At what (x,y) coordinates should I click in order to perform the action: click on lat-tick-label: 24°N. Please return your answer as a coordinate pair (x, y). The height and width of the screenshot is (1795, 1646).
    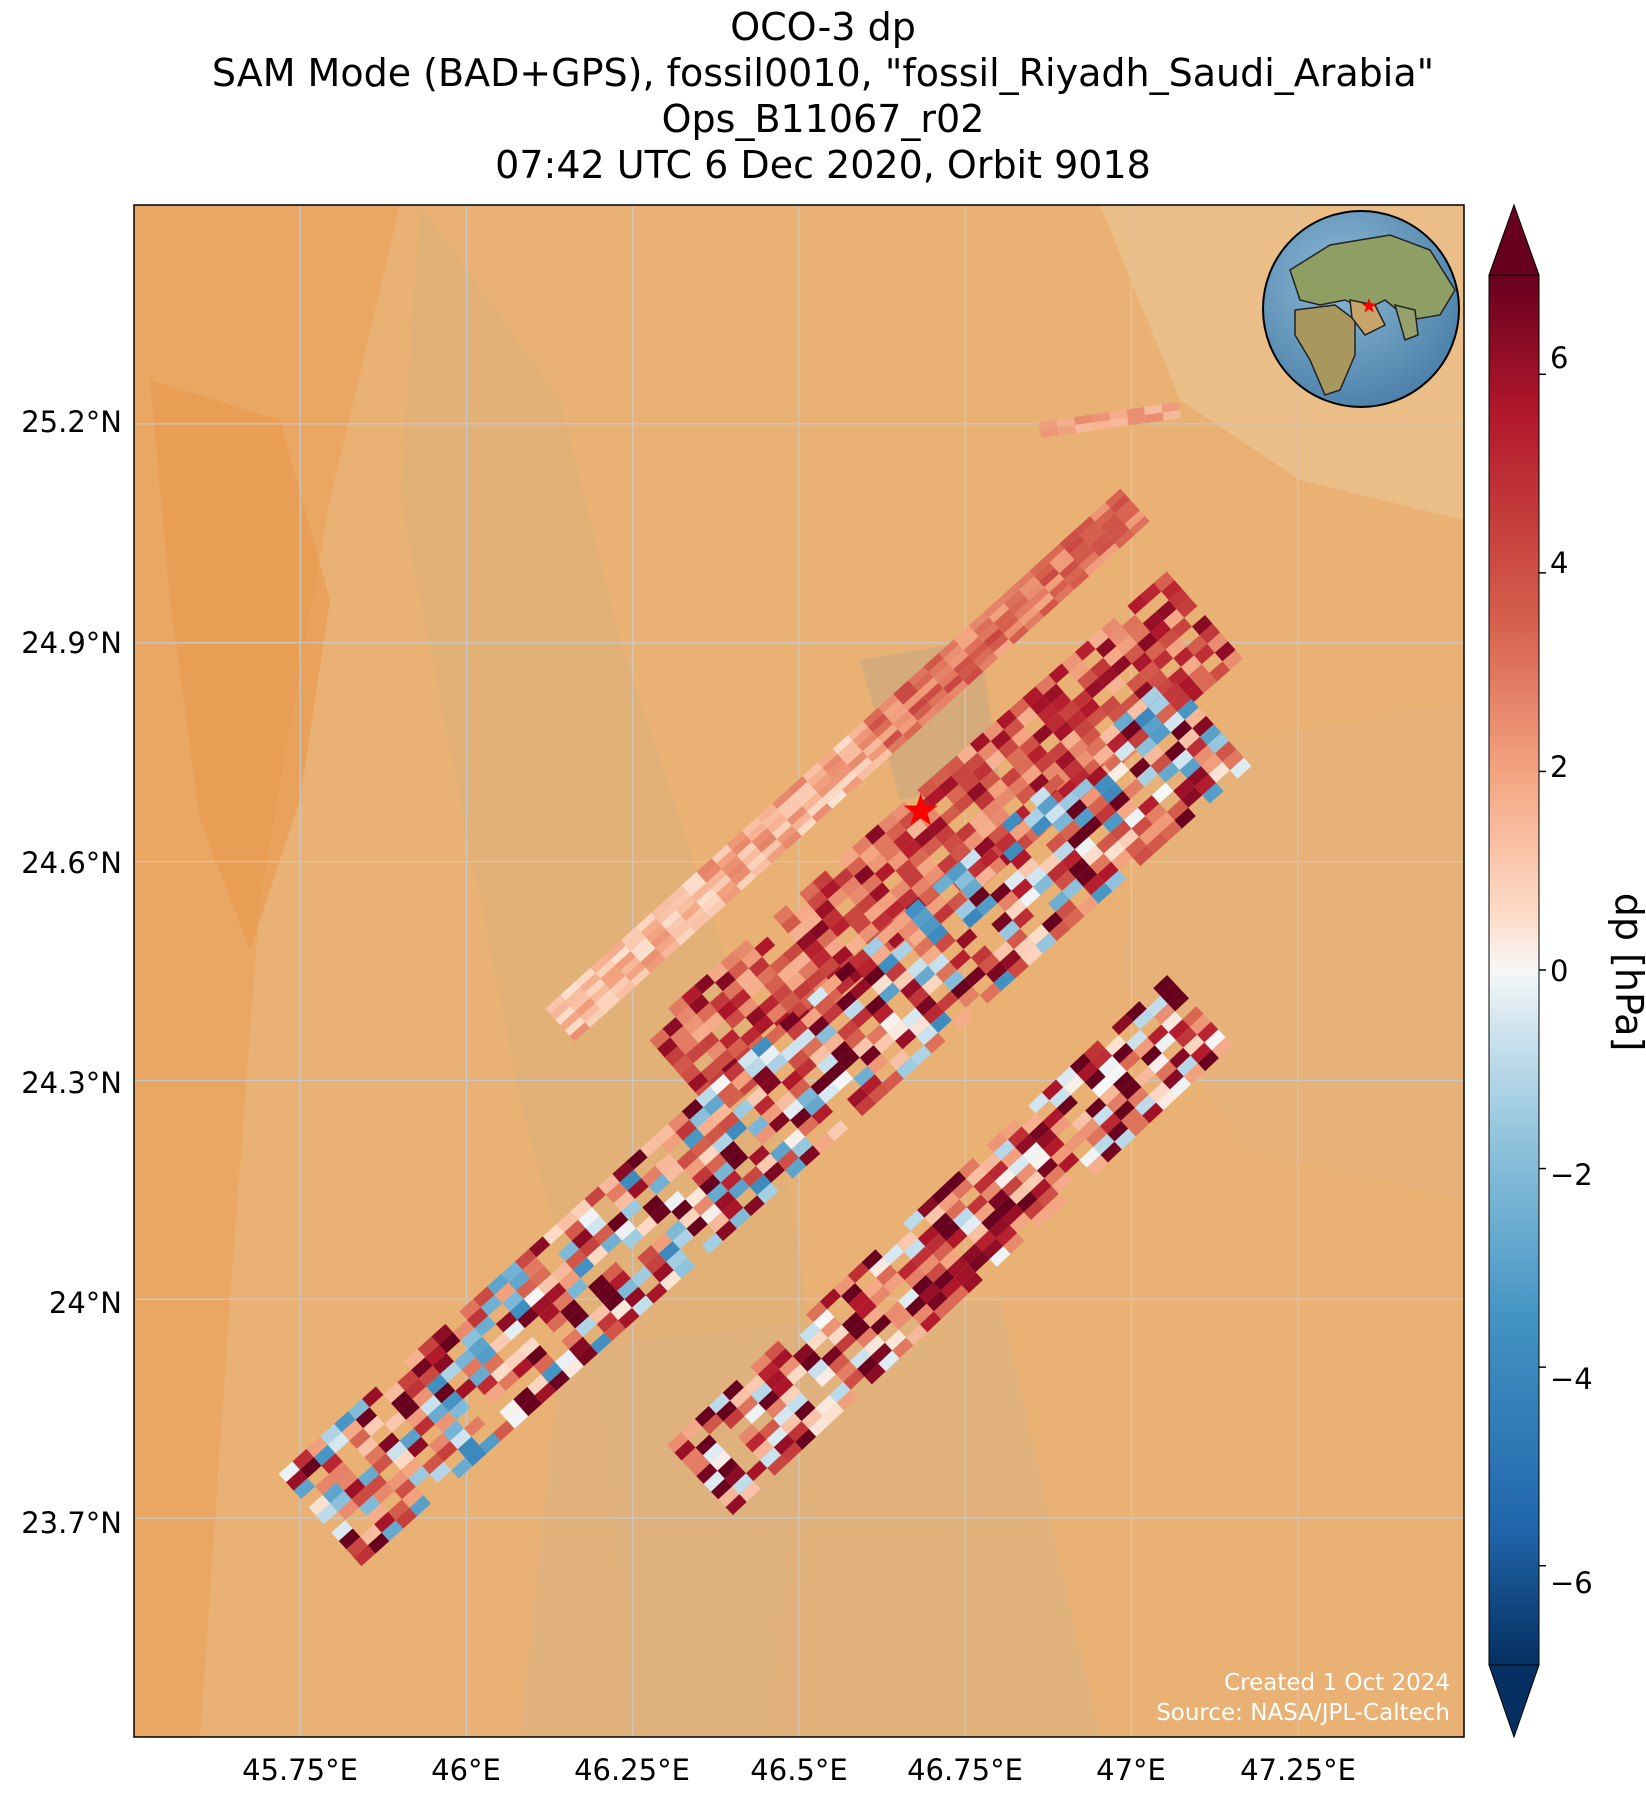
    Looking at the image, I should click on (85, 1303).